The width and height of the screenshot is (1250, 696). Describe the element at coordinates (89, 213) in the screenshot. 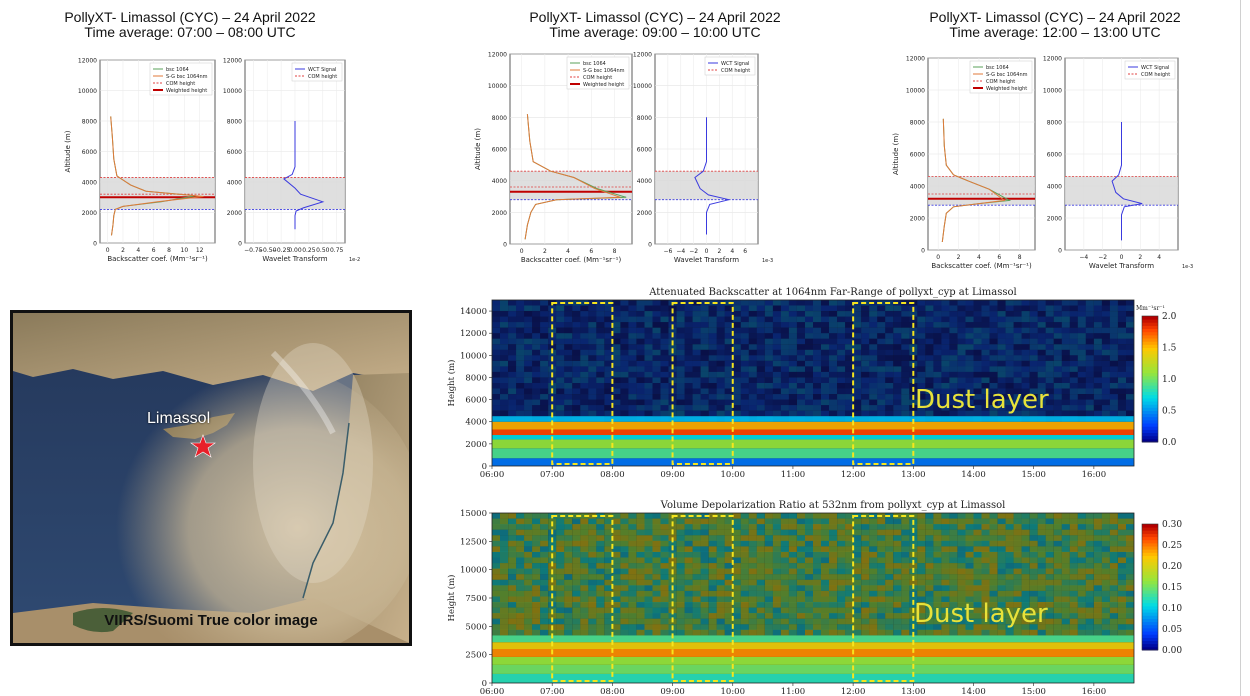

I see `y-tick-label: 2000` at that location.